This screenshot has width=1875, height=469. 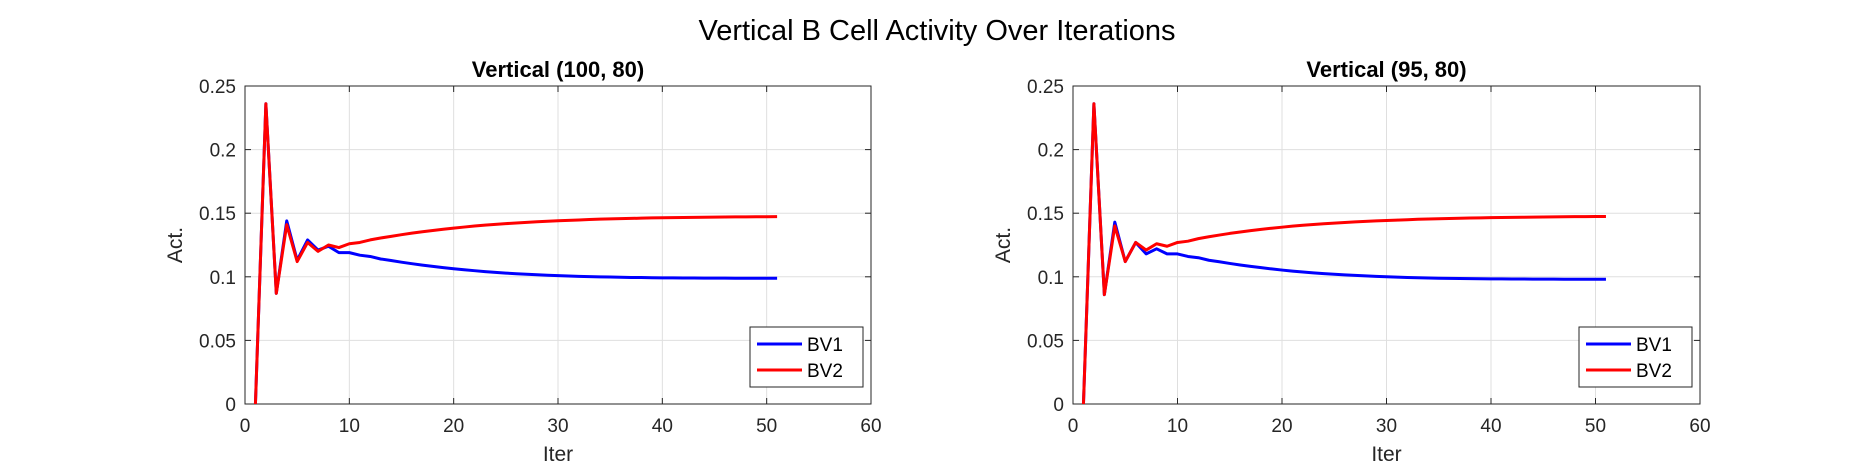 What do you see at coordinates (936, 31) in the screenshot?
I see `figure-title: Vertical B Cell Activity Over Iterations` at bounding box center [936, 31].